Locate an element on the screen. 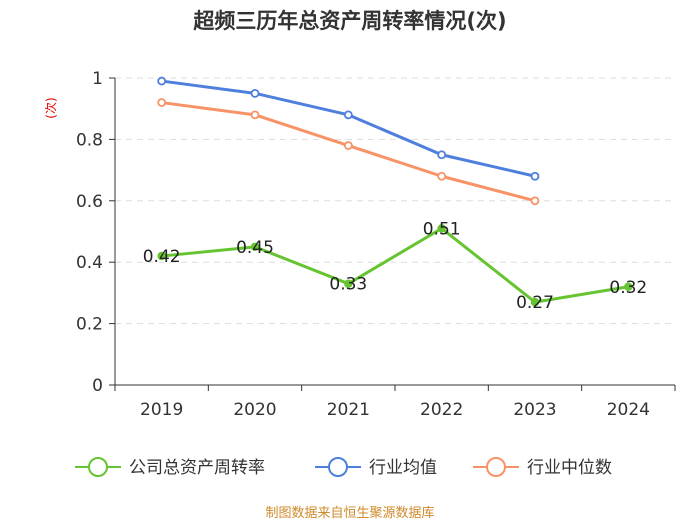  legend-item-company: 公司总资产周转率 is located at coordinates (170, 467).